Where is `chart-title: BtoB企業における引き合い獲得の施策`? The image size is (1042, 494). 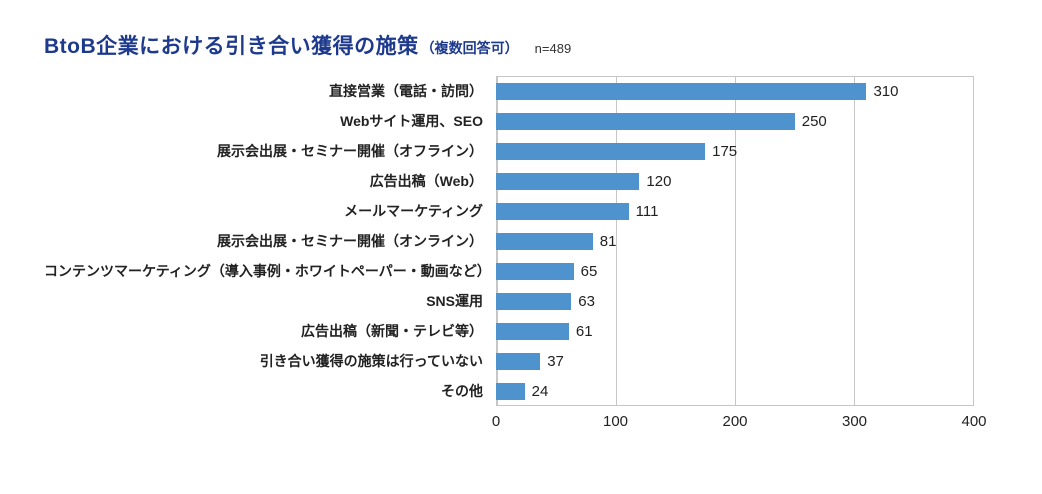 chart-title: BtoB企業における引き合い獲得の施策 is located at coordinates (231, 46).